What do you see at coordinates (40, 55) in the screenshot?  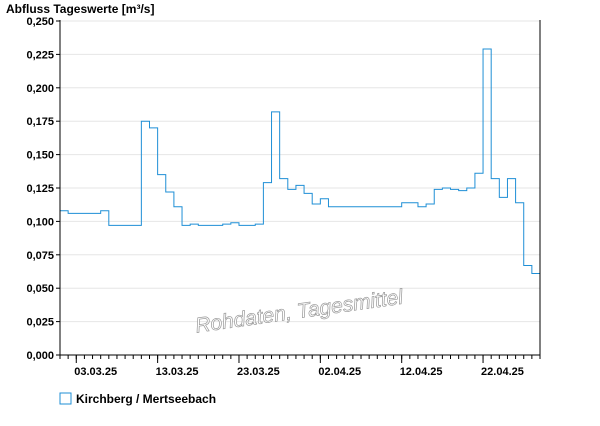 I see `y-tick-label: 0,225` at bounding box center [40, 55].